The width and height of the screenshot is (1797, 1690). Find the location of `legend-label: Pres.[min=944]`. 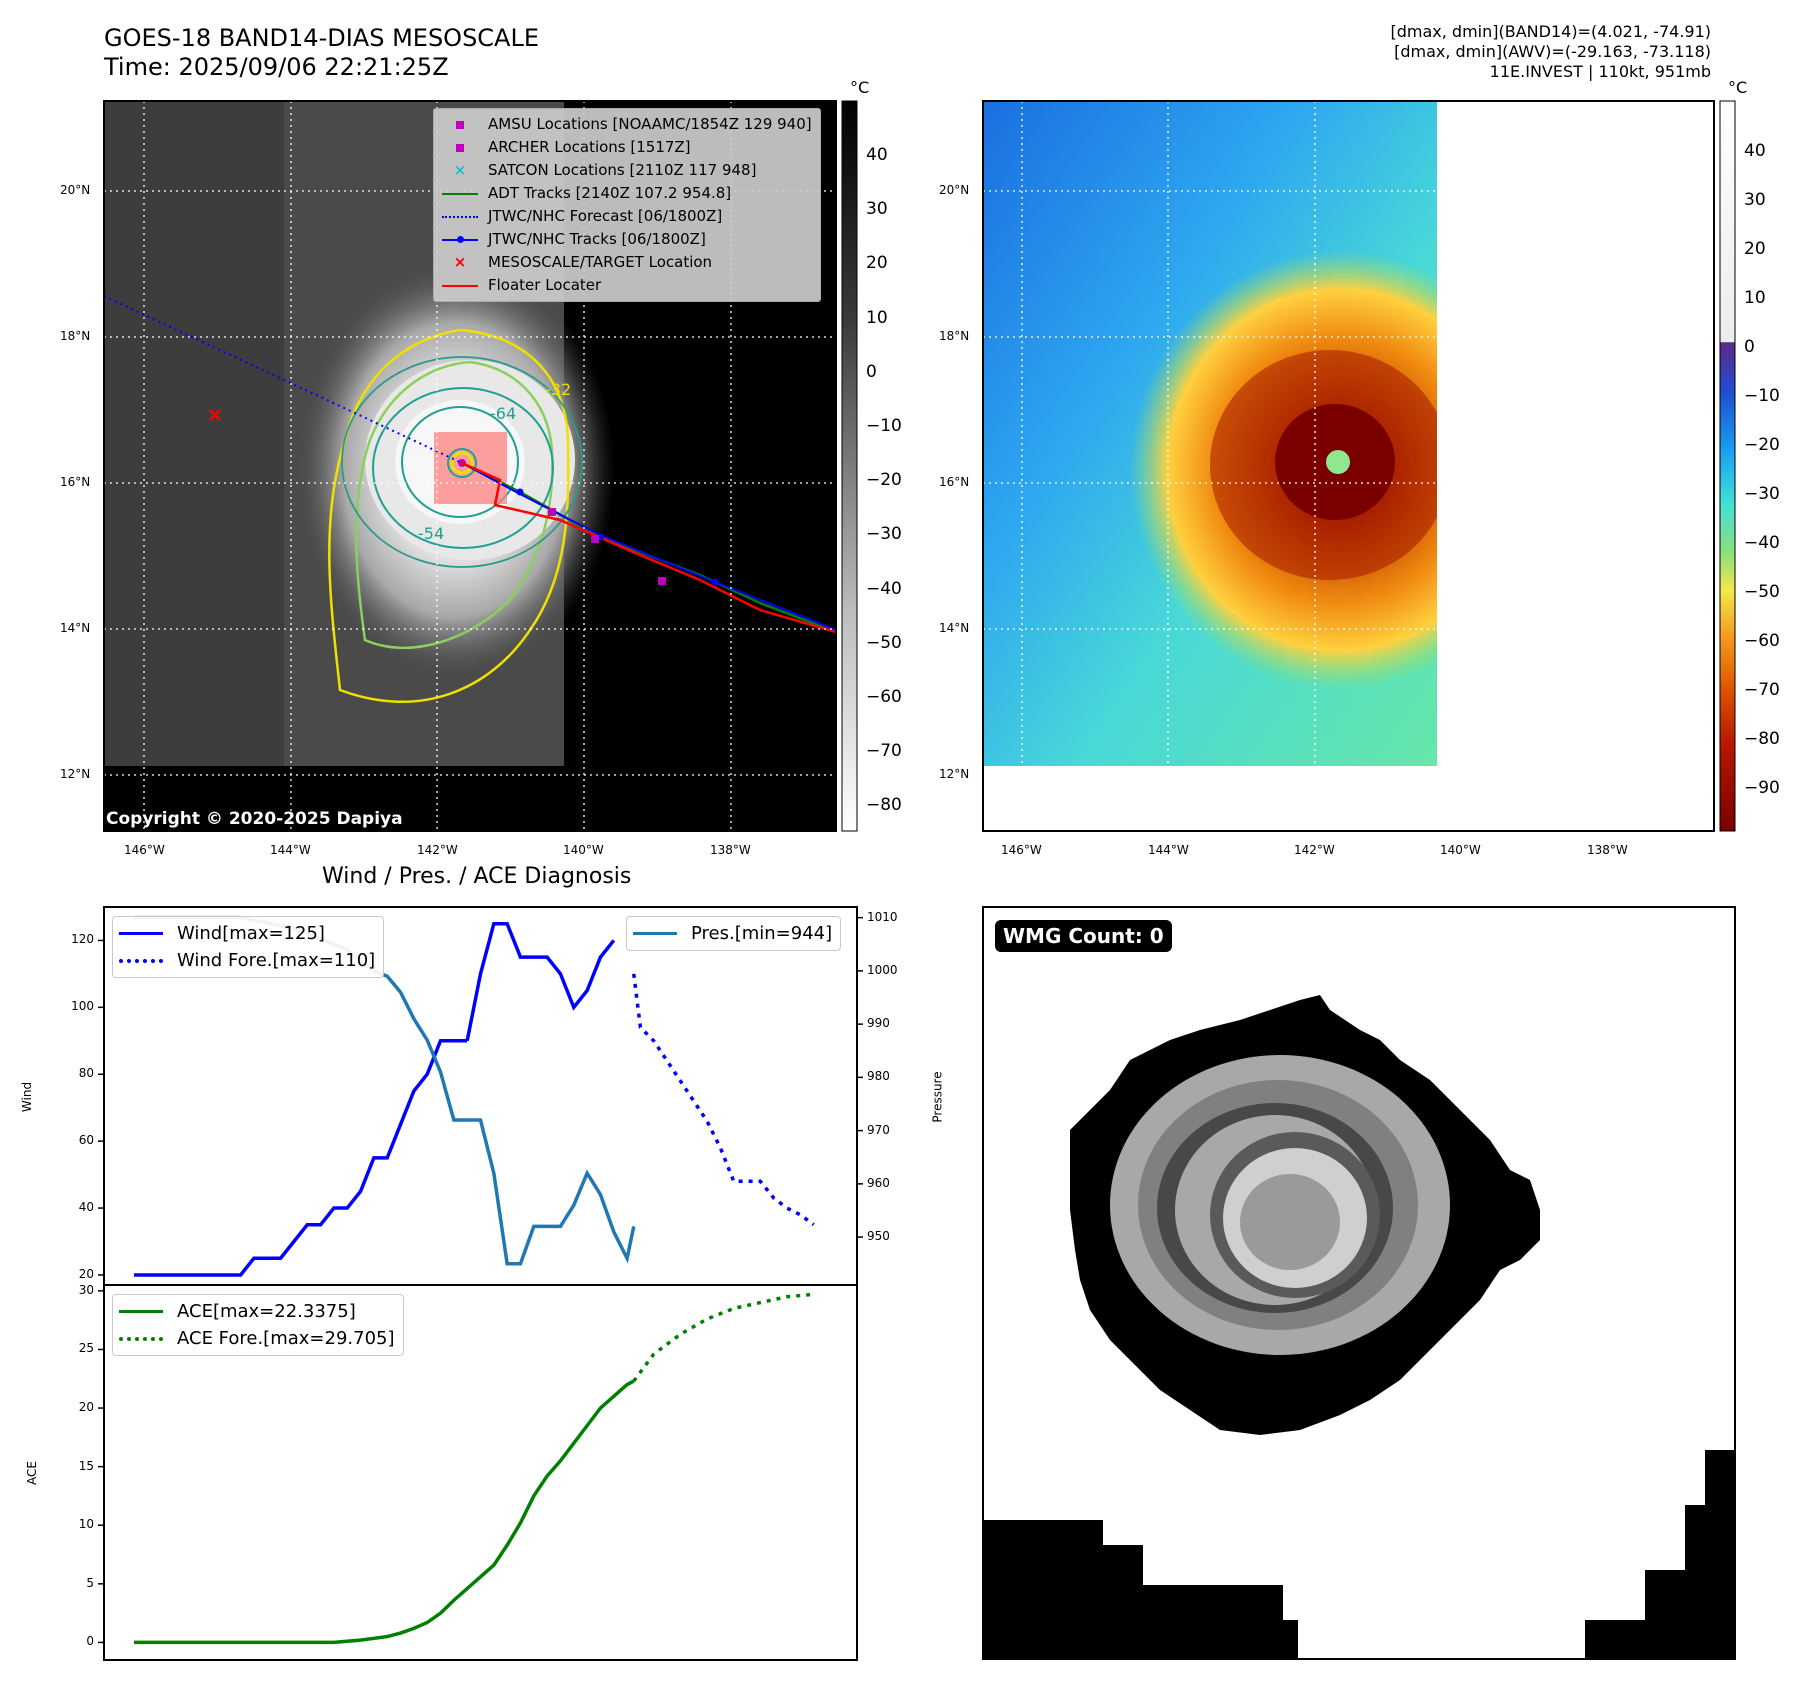

legend-label: Pres.[min=944] is located at coordinates (762, 933).